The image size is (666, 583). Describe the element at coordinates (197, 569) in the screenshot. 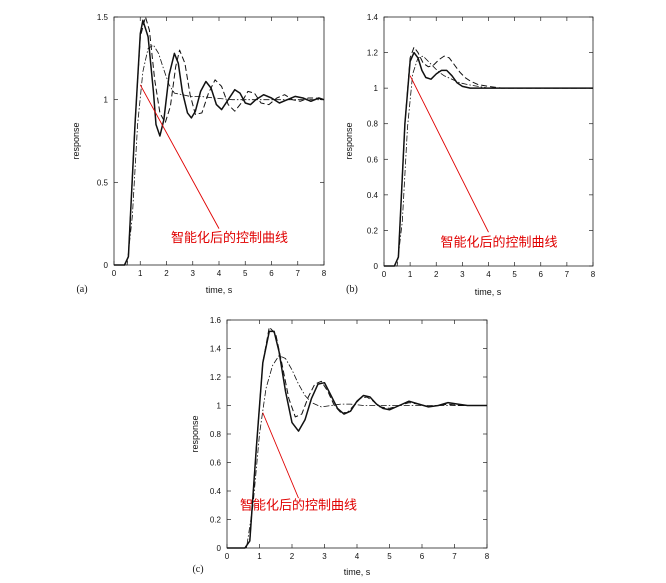

I see `panel-label: (c)` at that location.